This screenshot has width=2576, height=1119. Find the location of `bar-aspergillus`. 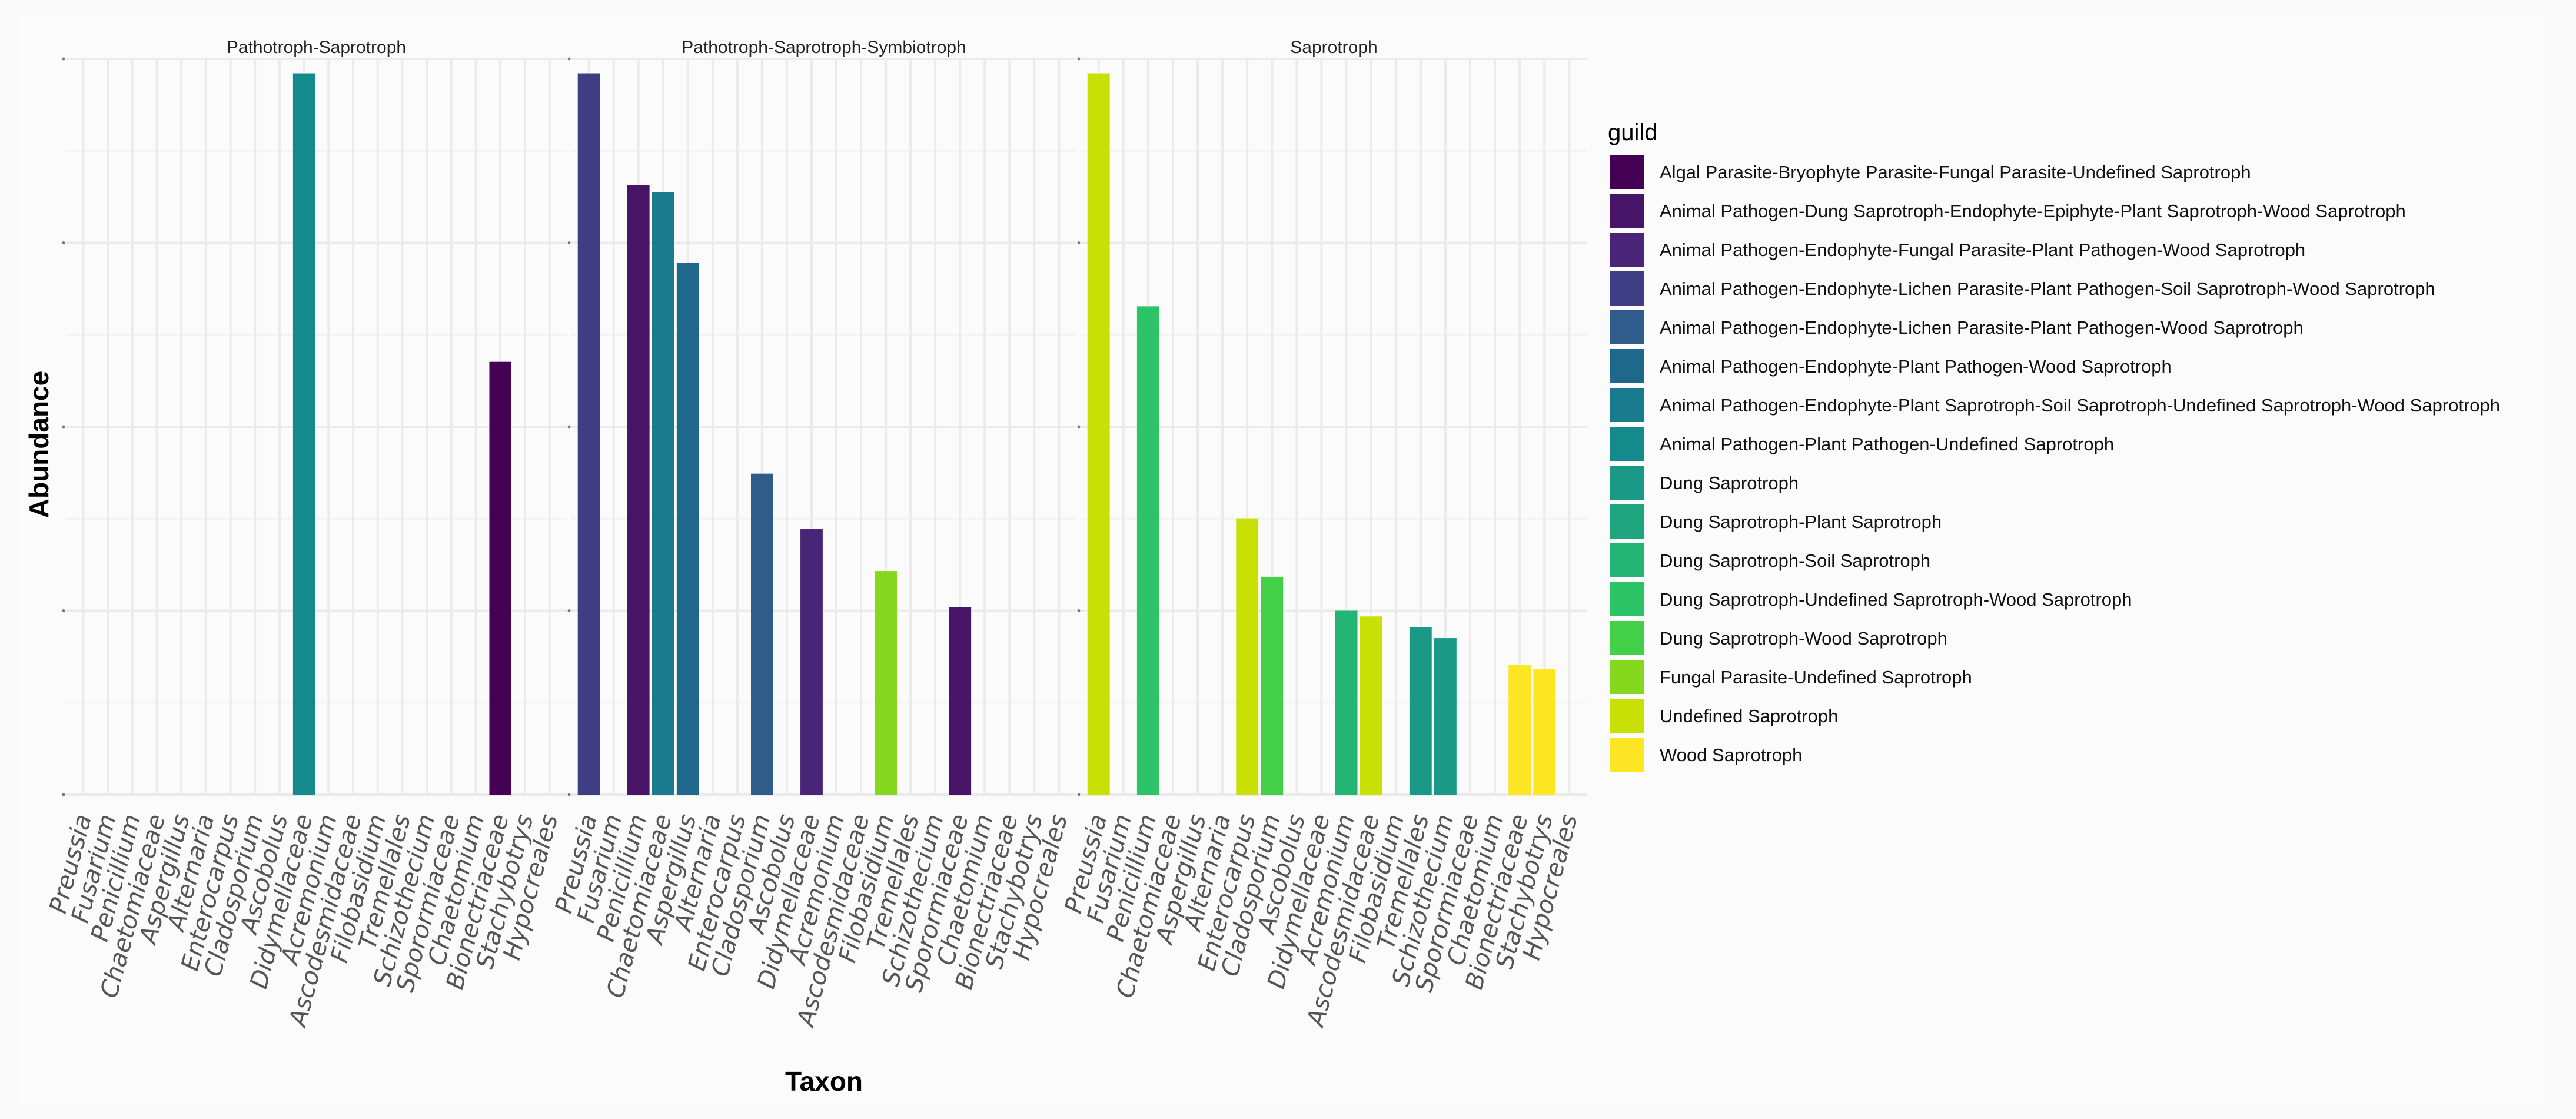

bar-aspergillus is located at coordinates (687, 529).